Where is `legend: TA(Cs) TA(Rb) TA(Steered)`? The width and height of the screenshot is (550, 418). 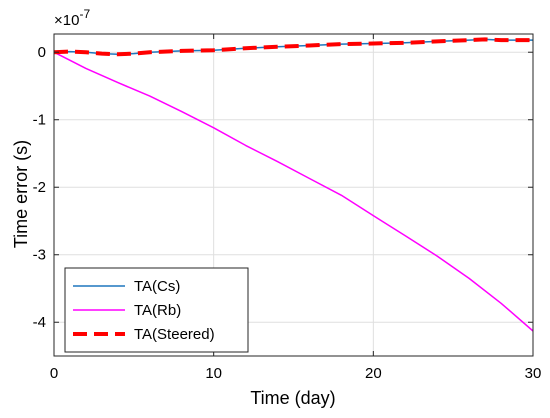
legend: TA(Cs) TA(Rb) TA(Steered) is located at coordinates (156, 310).